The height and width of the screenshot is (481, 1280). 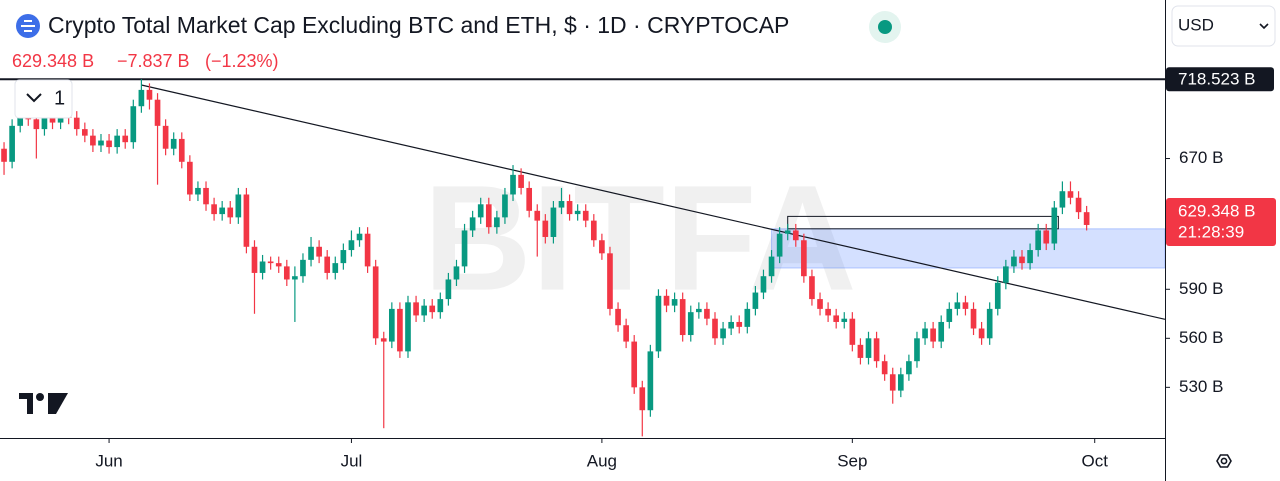 What do you see at coordinates (1217, 79) in the screenshot?
I see `high-price-label: 718.523 B` at bounding box center [1217, 79].